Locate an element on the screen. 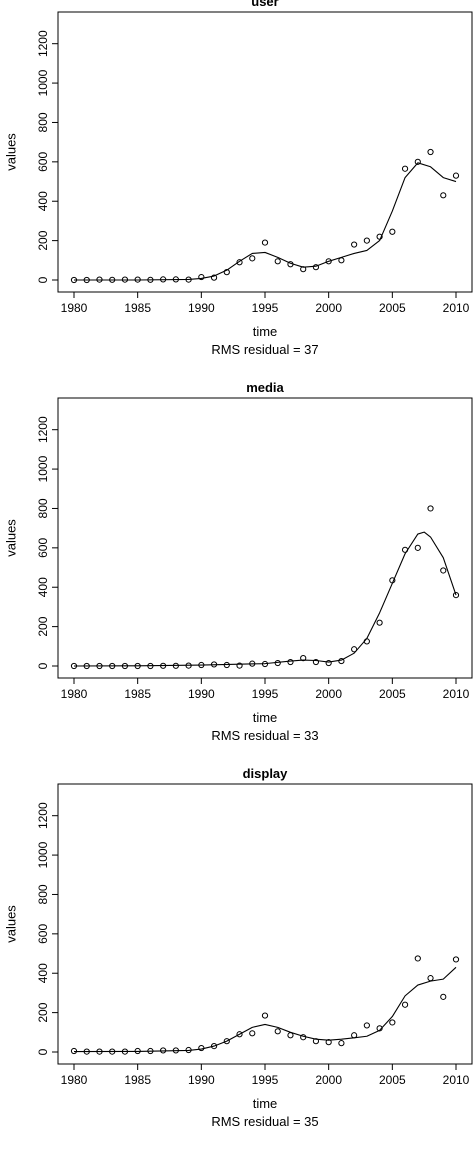 This screenshot has width=474, height=1152. rms-residual-caption: RMS residual = 35 is located at coordinates (264, 1121).